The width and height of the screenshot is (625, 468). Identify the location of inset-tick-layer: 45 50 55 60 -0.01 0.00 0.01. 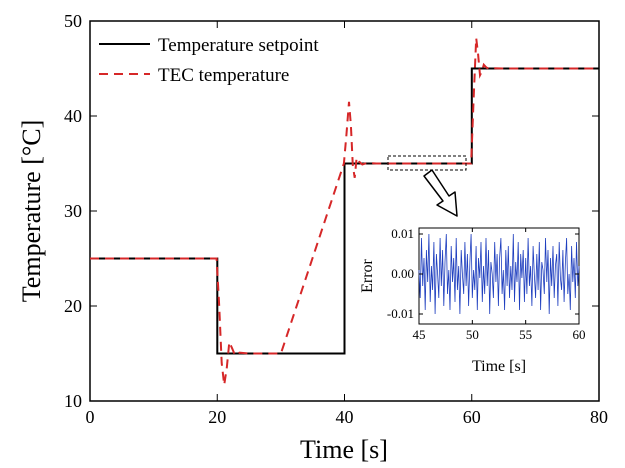
(486, 284).